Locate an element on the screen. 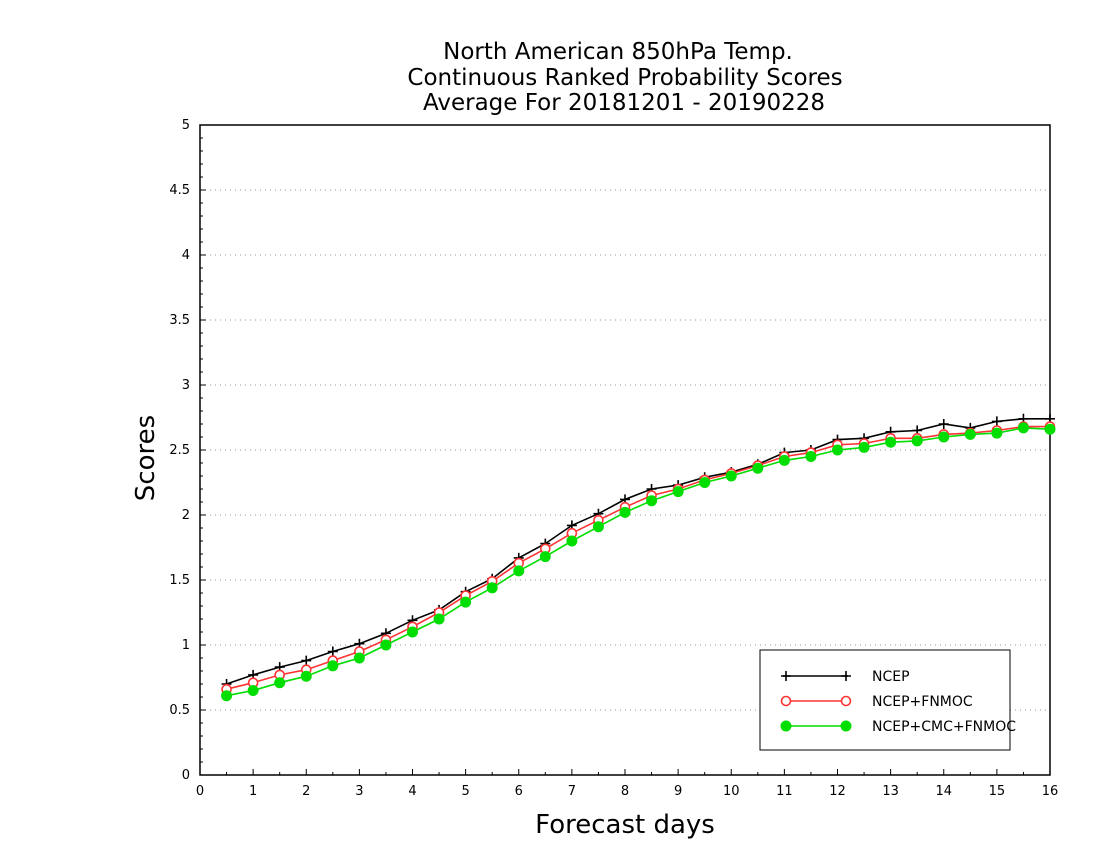 The width and height of the screenshot is (1100, 855). y-tick-label-0: 0 is located at coordinates (186, 775).